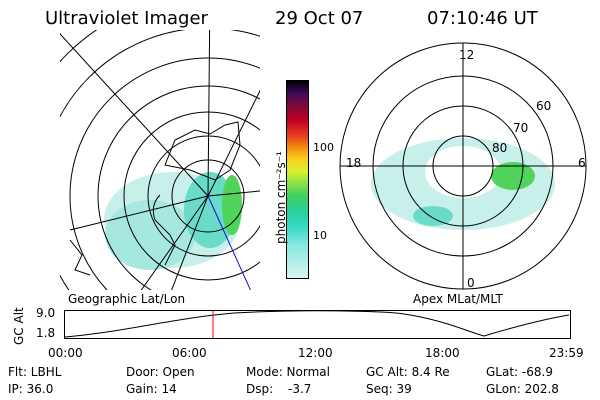 The width and height of the screenshot is (600, 400). Describe the element at coordinates (323, 147) in the screenshot. I see `colorbar-tick-100: 100` at that location.